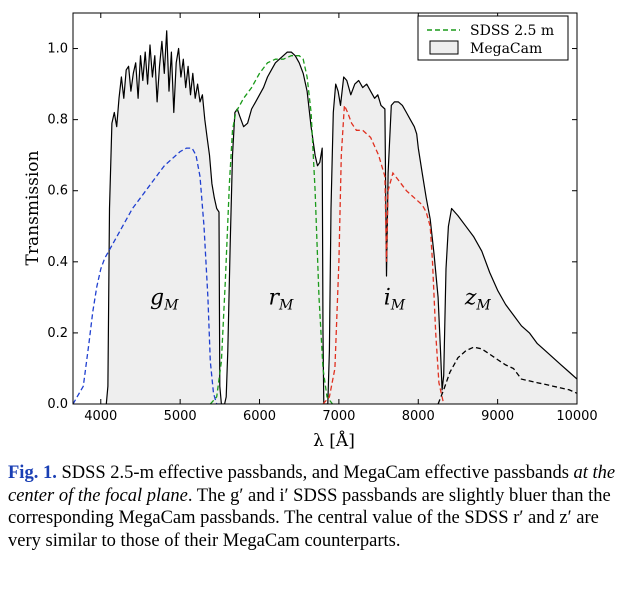 This screenshot has width=637, height=594. I want to click on x-tick-label-9000: 9000, so click(497, 416).